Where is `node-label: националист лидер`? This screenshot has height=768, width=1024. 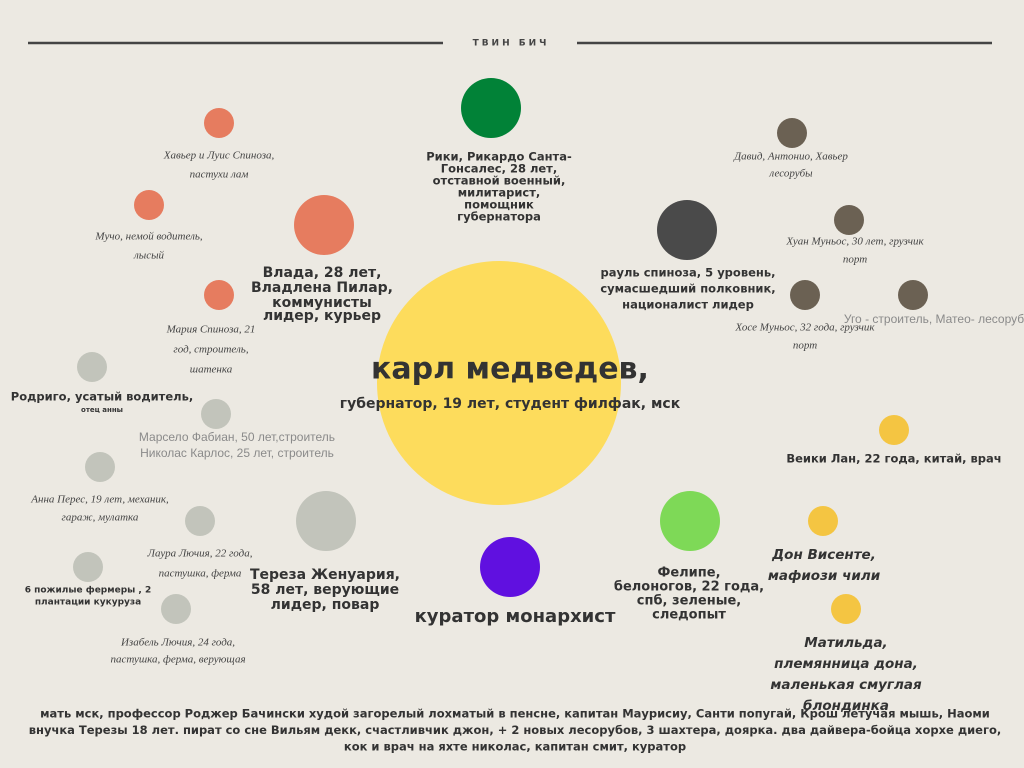 node-label: националист лидер is located at coordinates (688, 305).